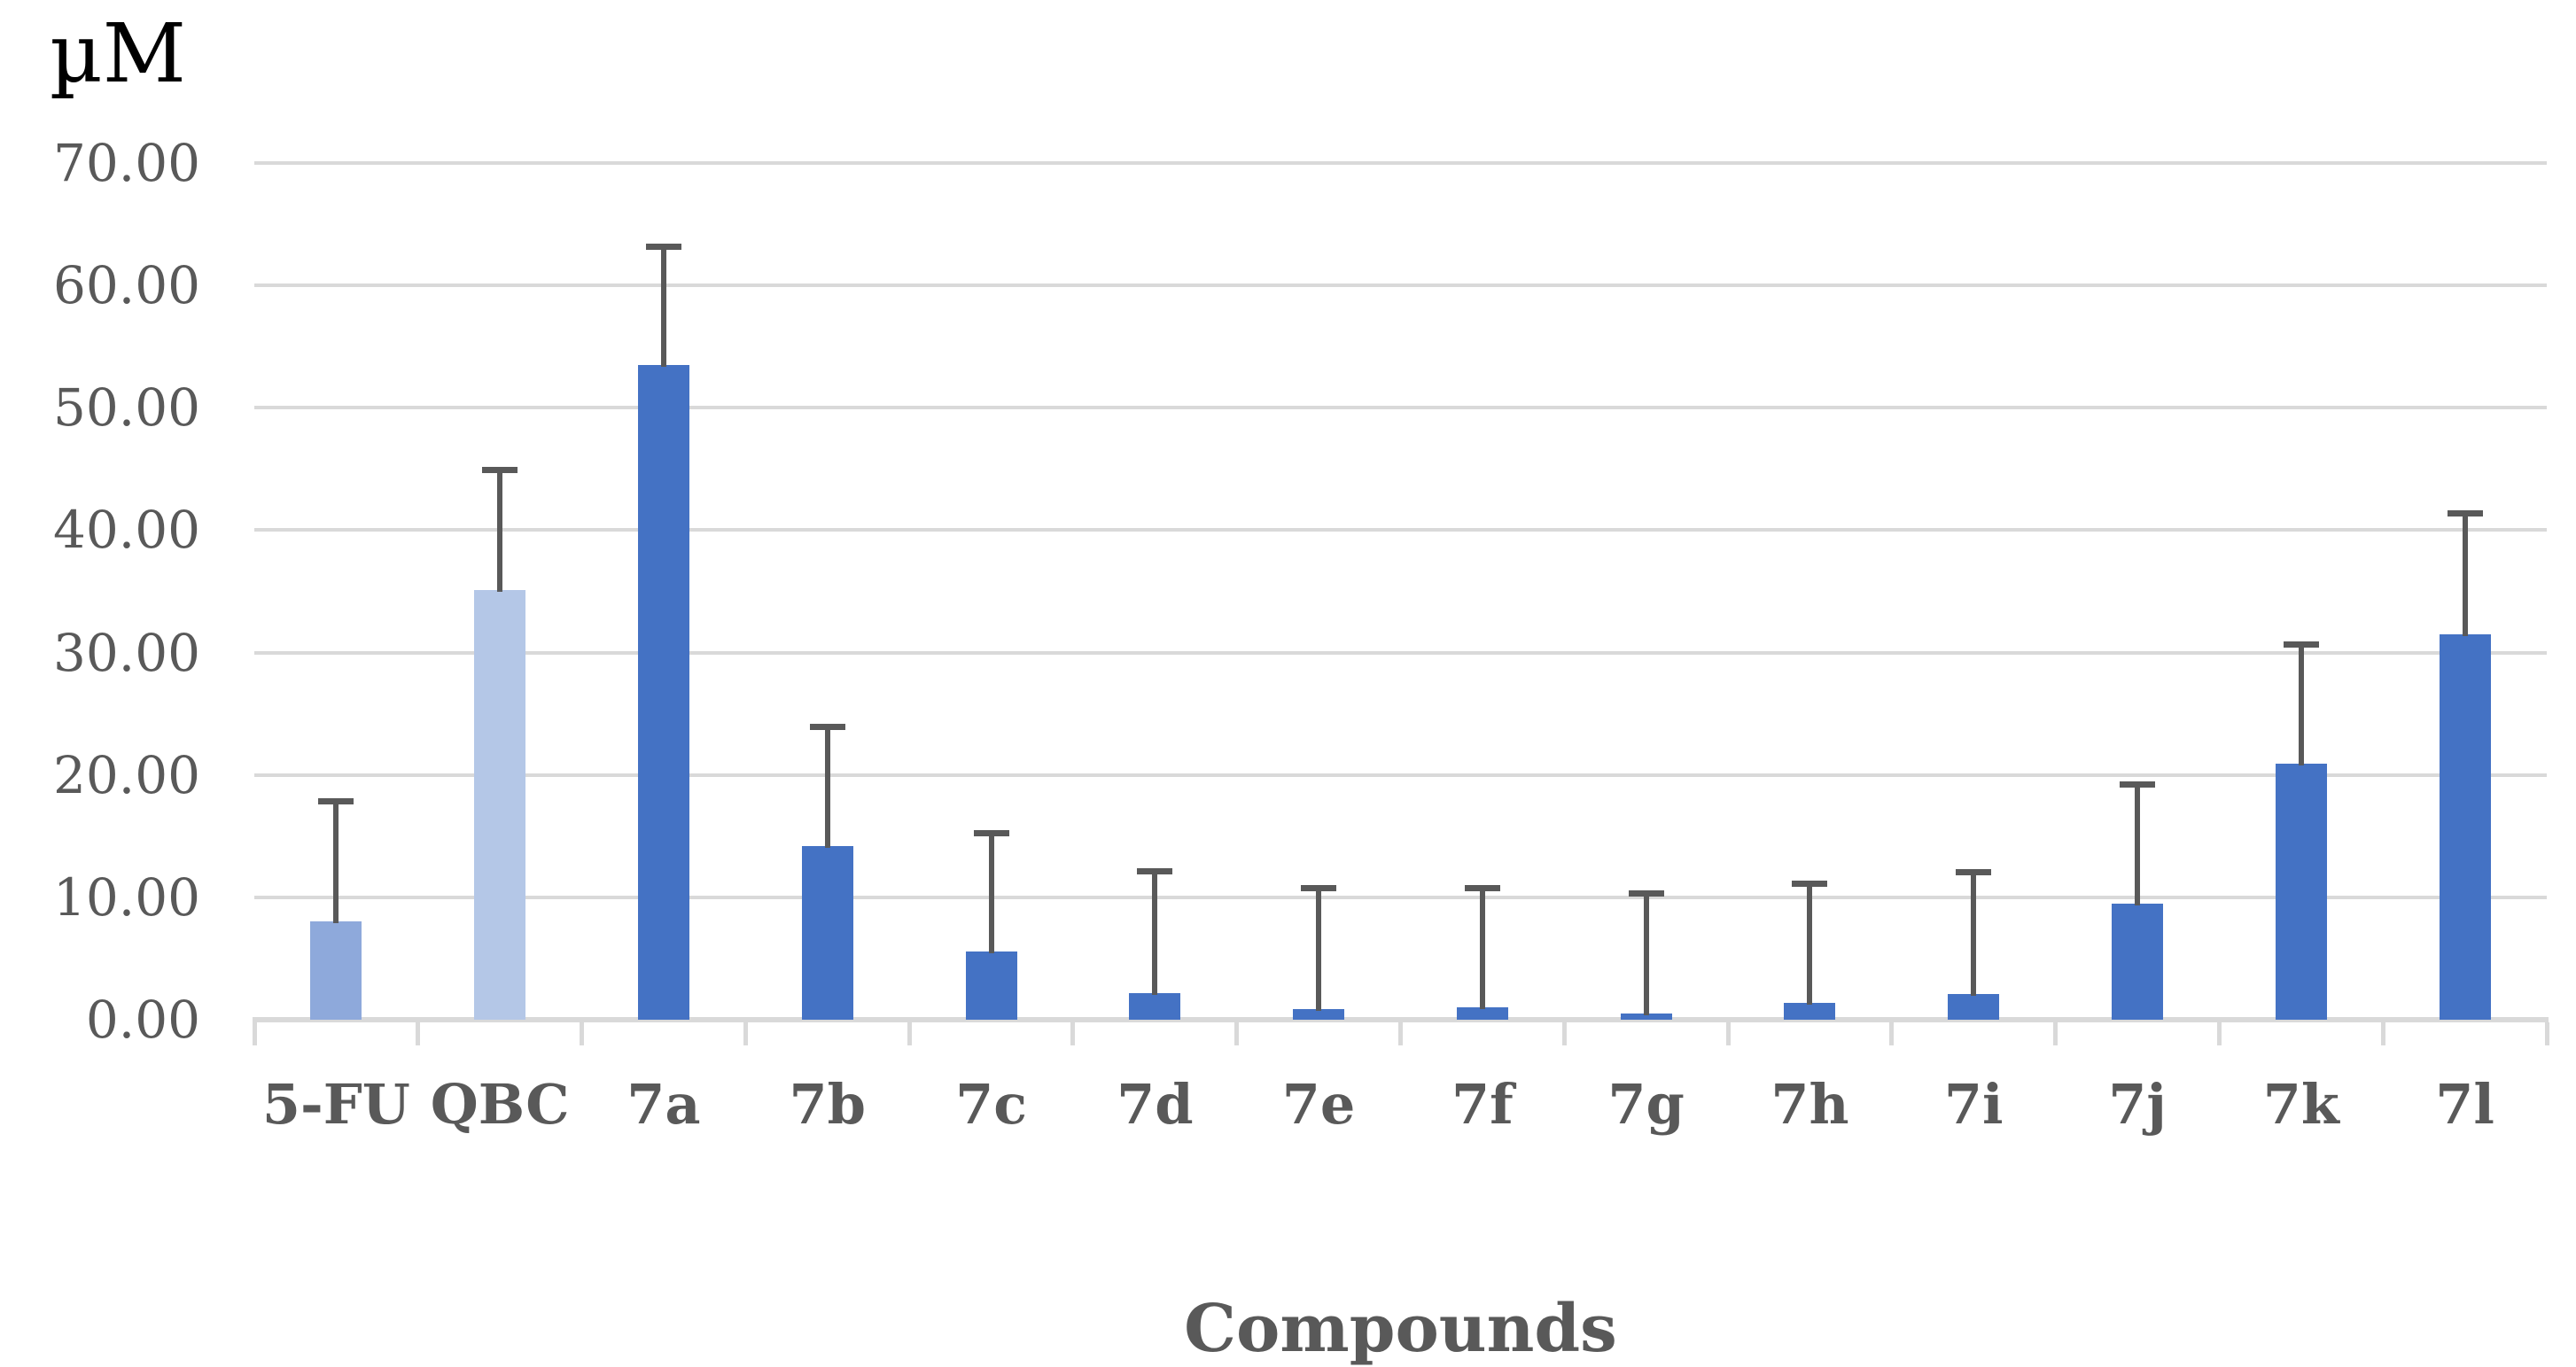 Image resolution: width=2576 pixels, height=1367 pixels. What do you see at coordinates (1810, 1011) in the screenshot?
I see `bar-7h` at bounding box center [1810, 1011].